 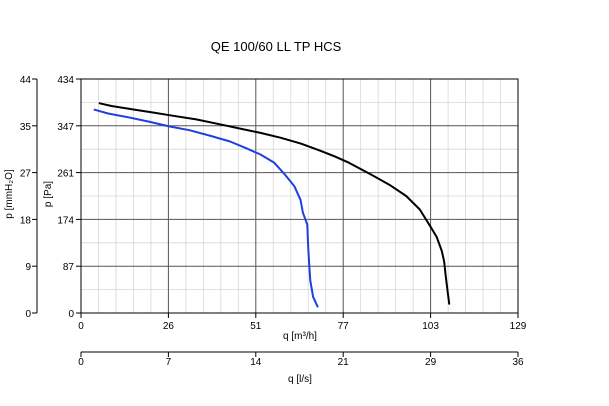 What do you see at coordinates (65, 174) in the screenshot?
I see `y-tick-label: 261` at bounding box center [65, 174].